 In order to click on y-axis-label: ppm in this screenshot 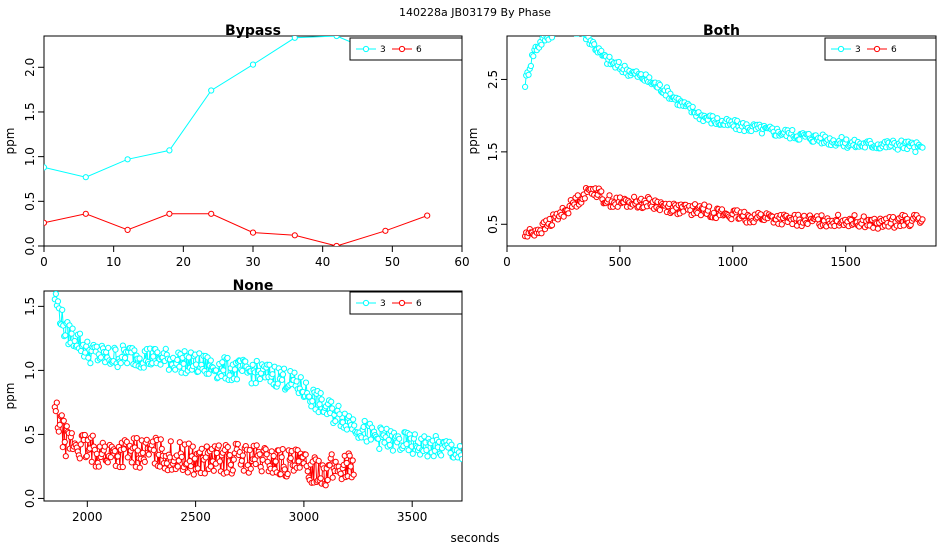, I will do `click(10, 141)`.